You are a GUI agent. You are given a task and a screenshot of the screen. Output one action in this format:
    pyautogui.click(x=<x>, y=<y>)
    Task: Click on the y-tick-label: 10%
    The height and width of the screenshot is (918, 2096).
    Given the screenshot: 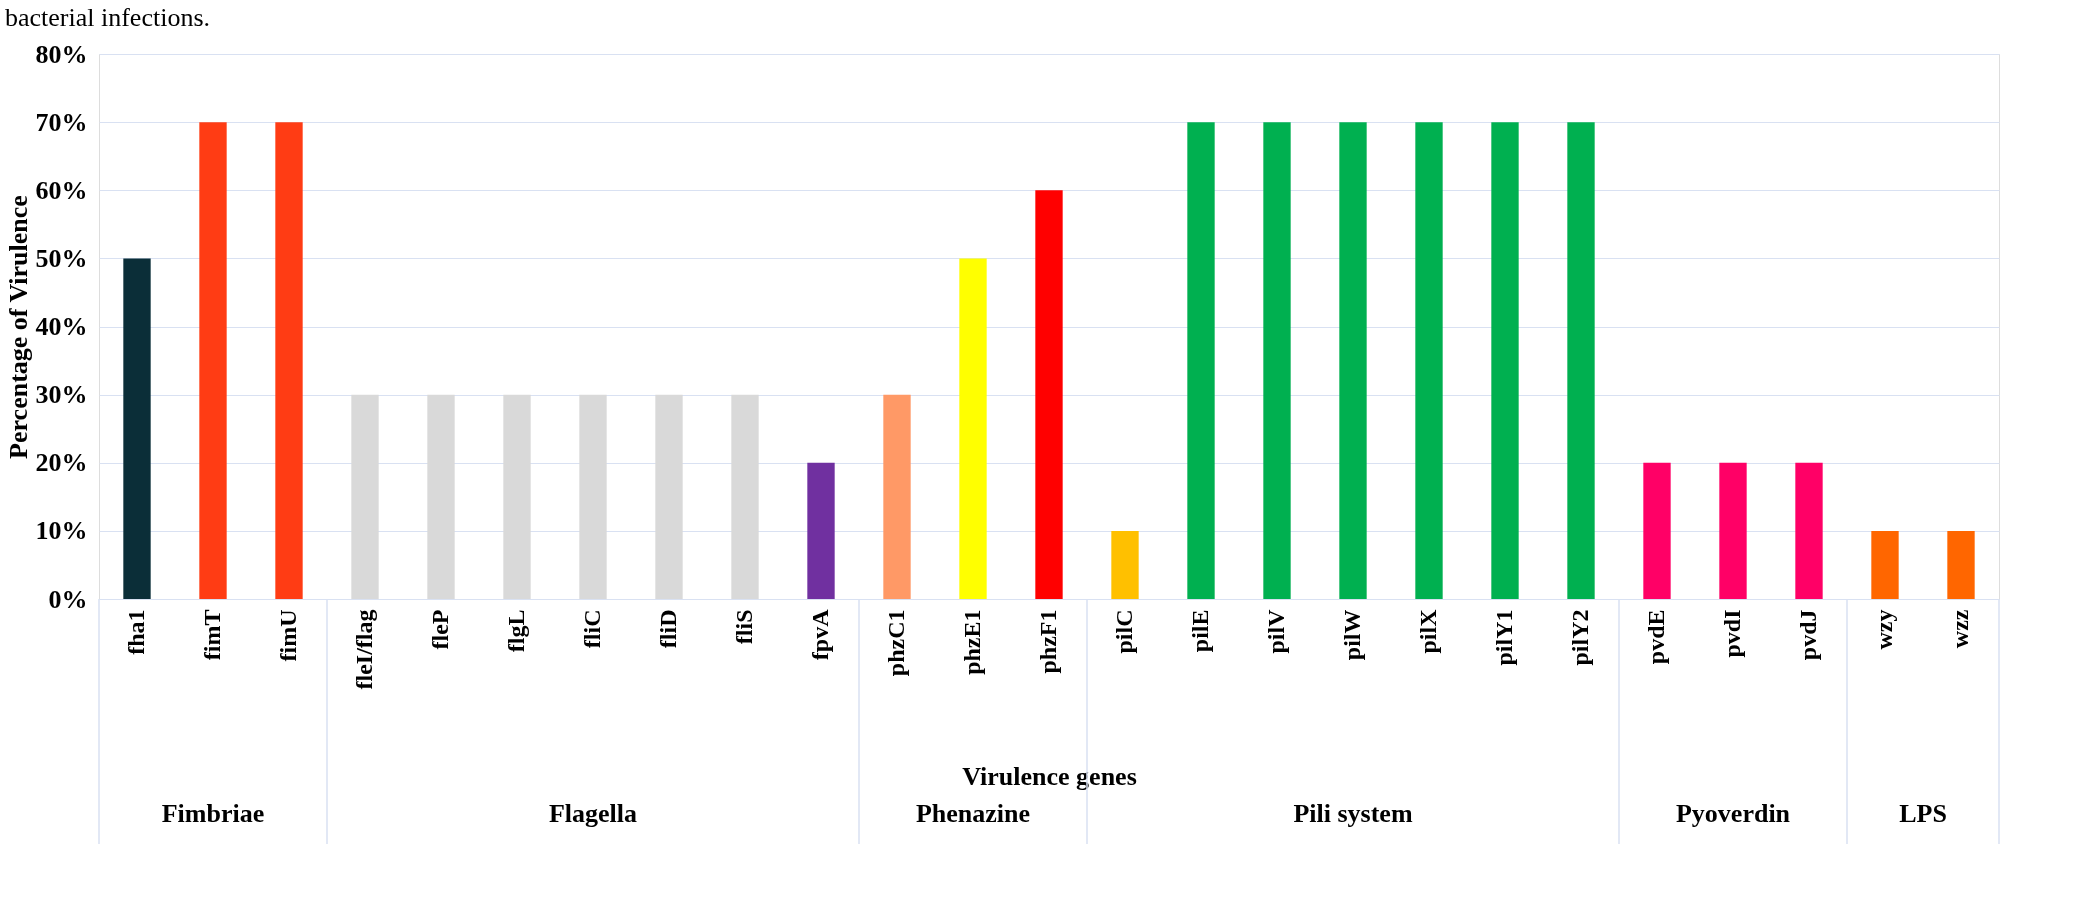 What is the action you would take?
    pyautogui.click(x=61, y=531)
    